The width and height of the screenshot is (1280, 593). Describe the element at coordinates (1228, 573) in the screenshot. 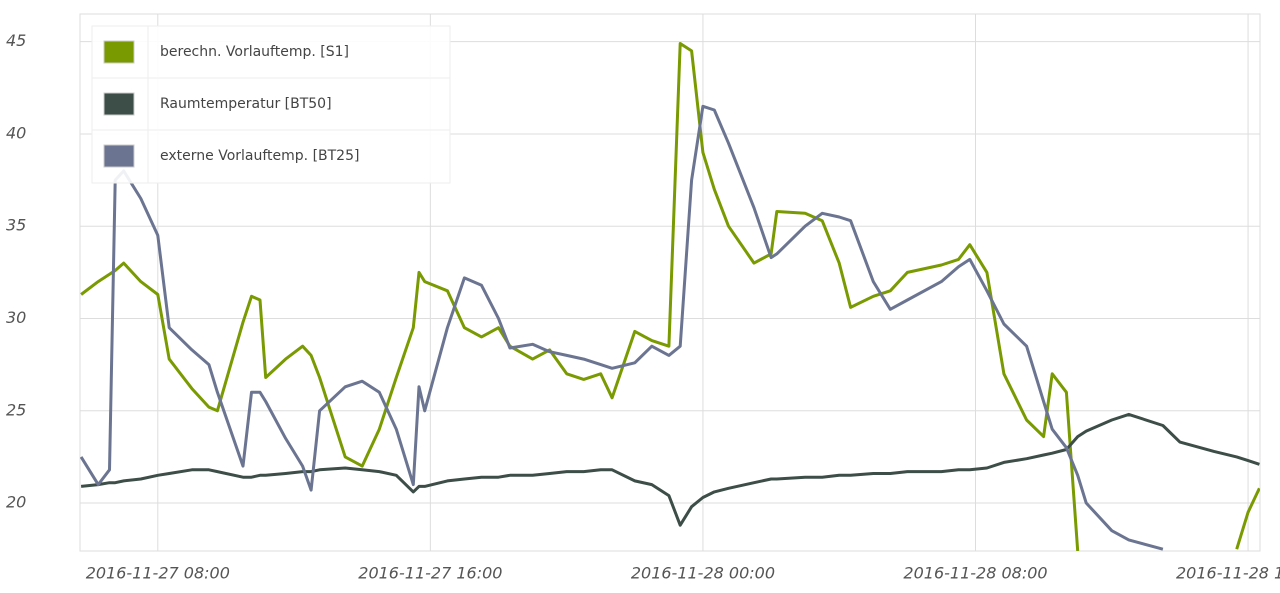

I see `x-tick-label: 2016-11-28 16:00` at that location.